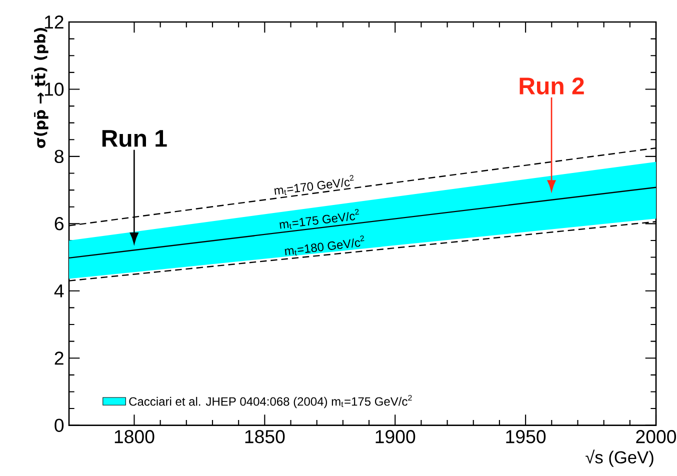 This screenshot has height=476, width=677. Describe the element at coordinates (59, 157) in the screenshot. I see `y-tick-label: 8` at that location.